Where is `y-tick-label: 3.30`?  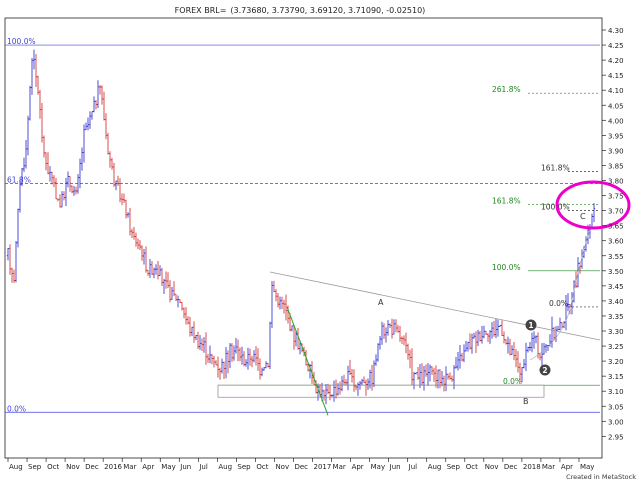 y-tick-label: 3.30 is located at coordinates (616, 332).